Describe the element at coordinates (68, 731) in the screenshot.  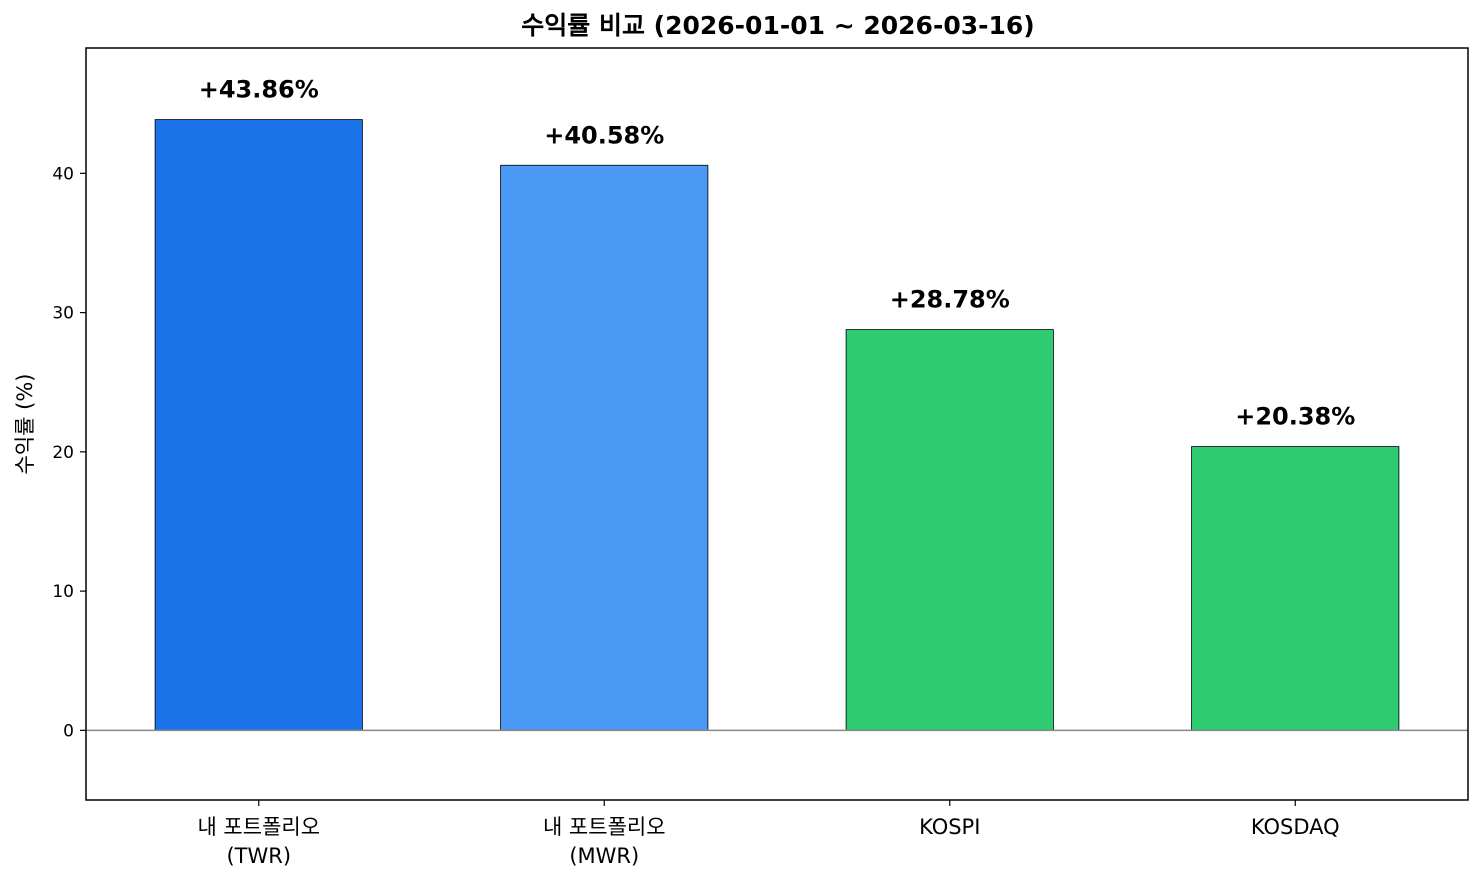
I see `y-tick-label: 0` at that location.